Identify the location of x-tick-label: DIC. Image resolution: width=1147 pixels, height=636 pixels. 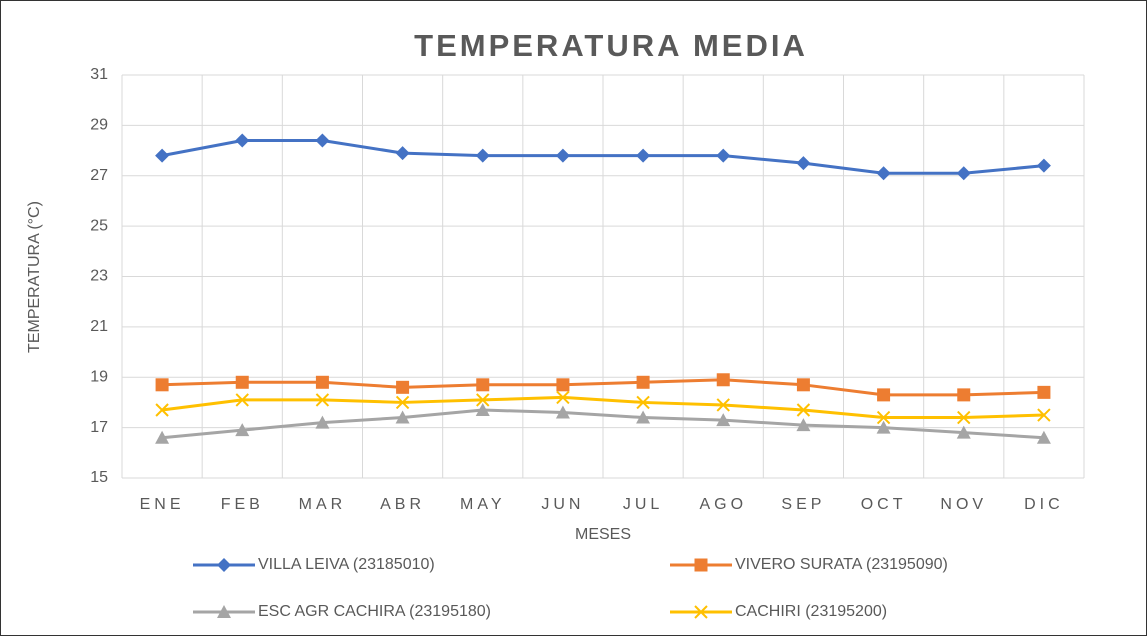
(1044, 504).